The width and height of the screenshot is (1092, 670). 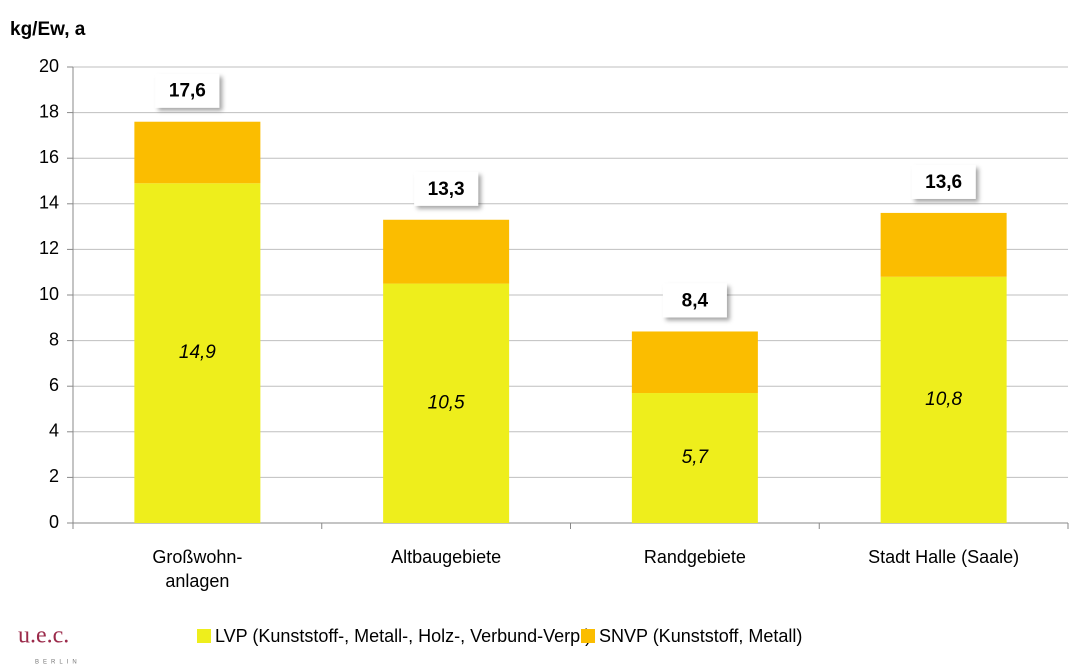 What do you see at coordinates (197, 569) in the screenshot?
I see `x-tick-label: Großwohn- anlagen` at bounding box center [197, 569].